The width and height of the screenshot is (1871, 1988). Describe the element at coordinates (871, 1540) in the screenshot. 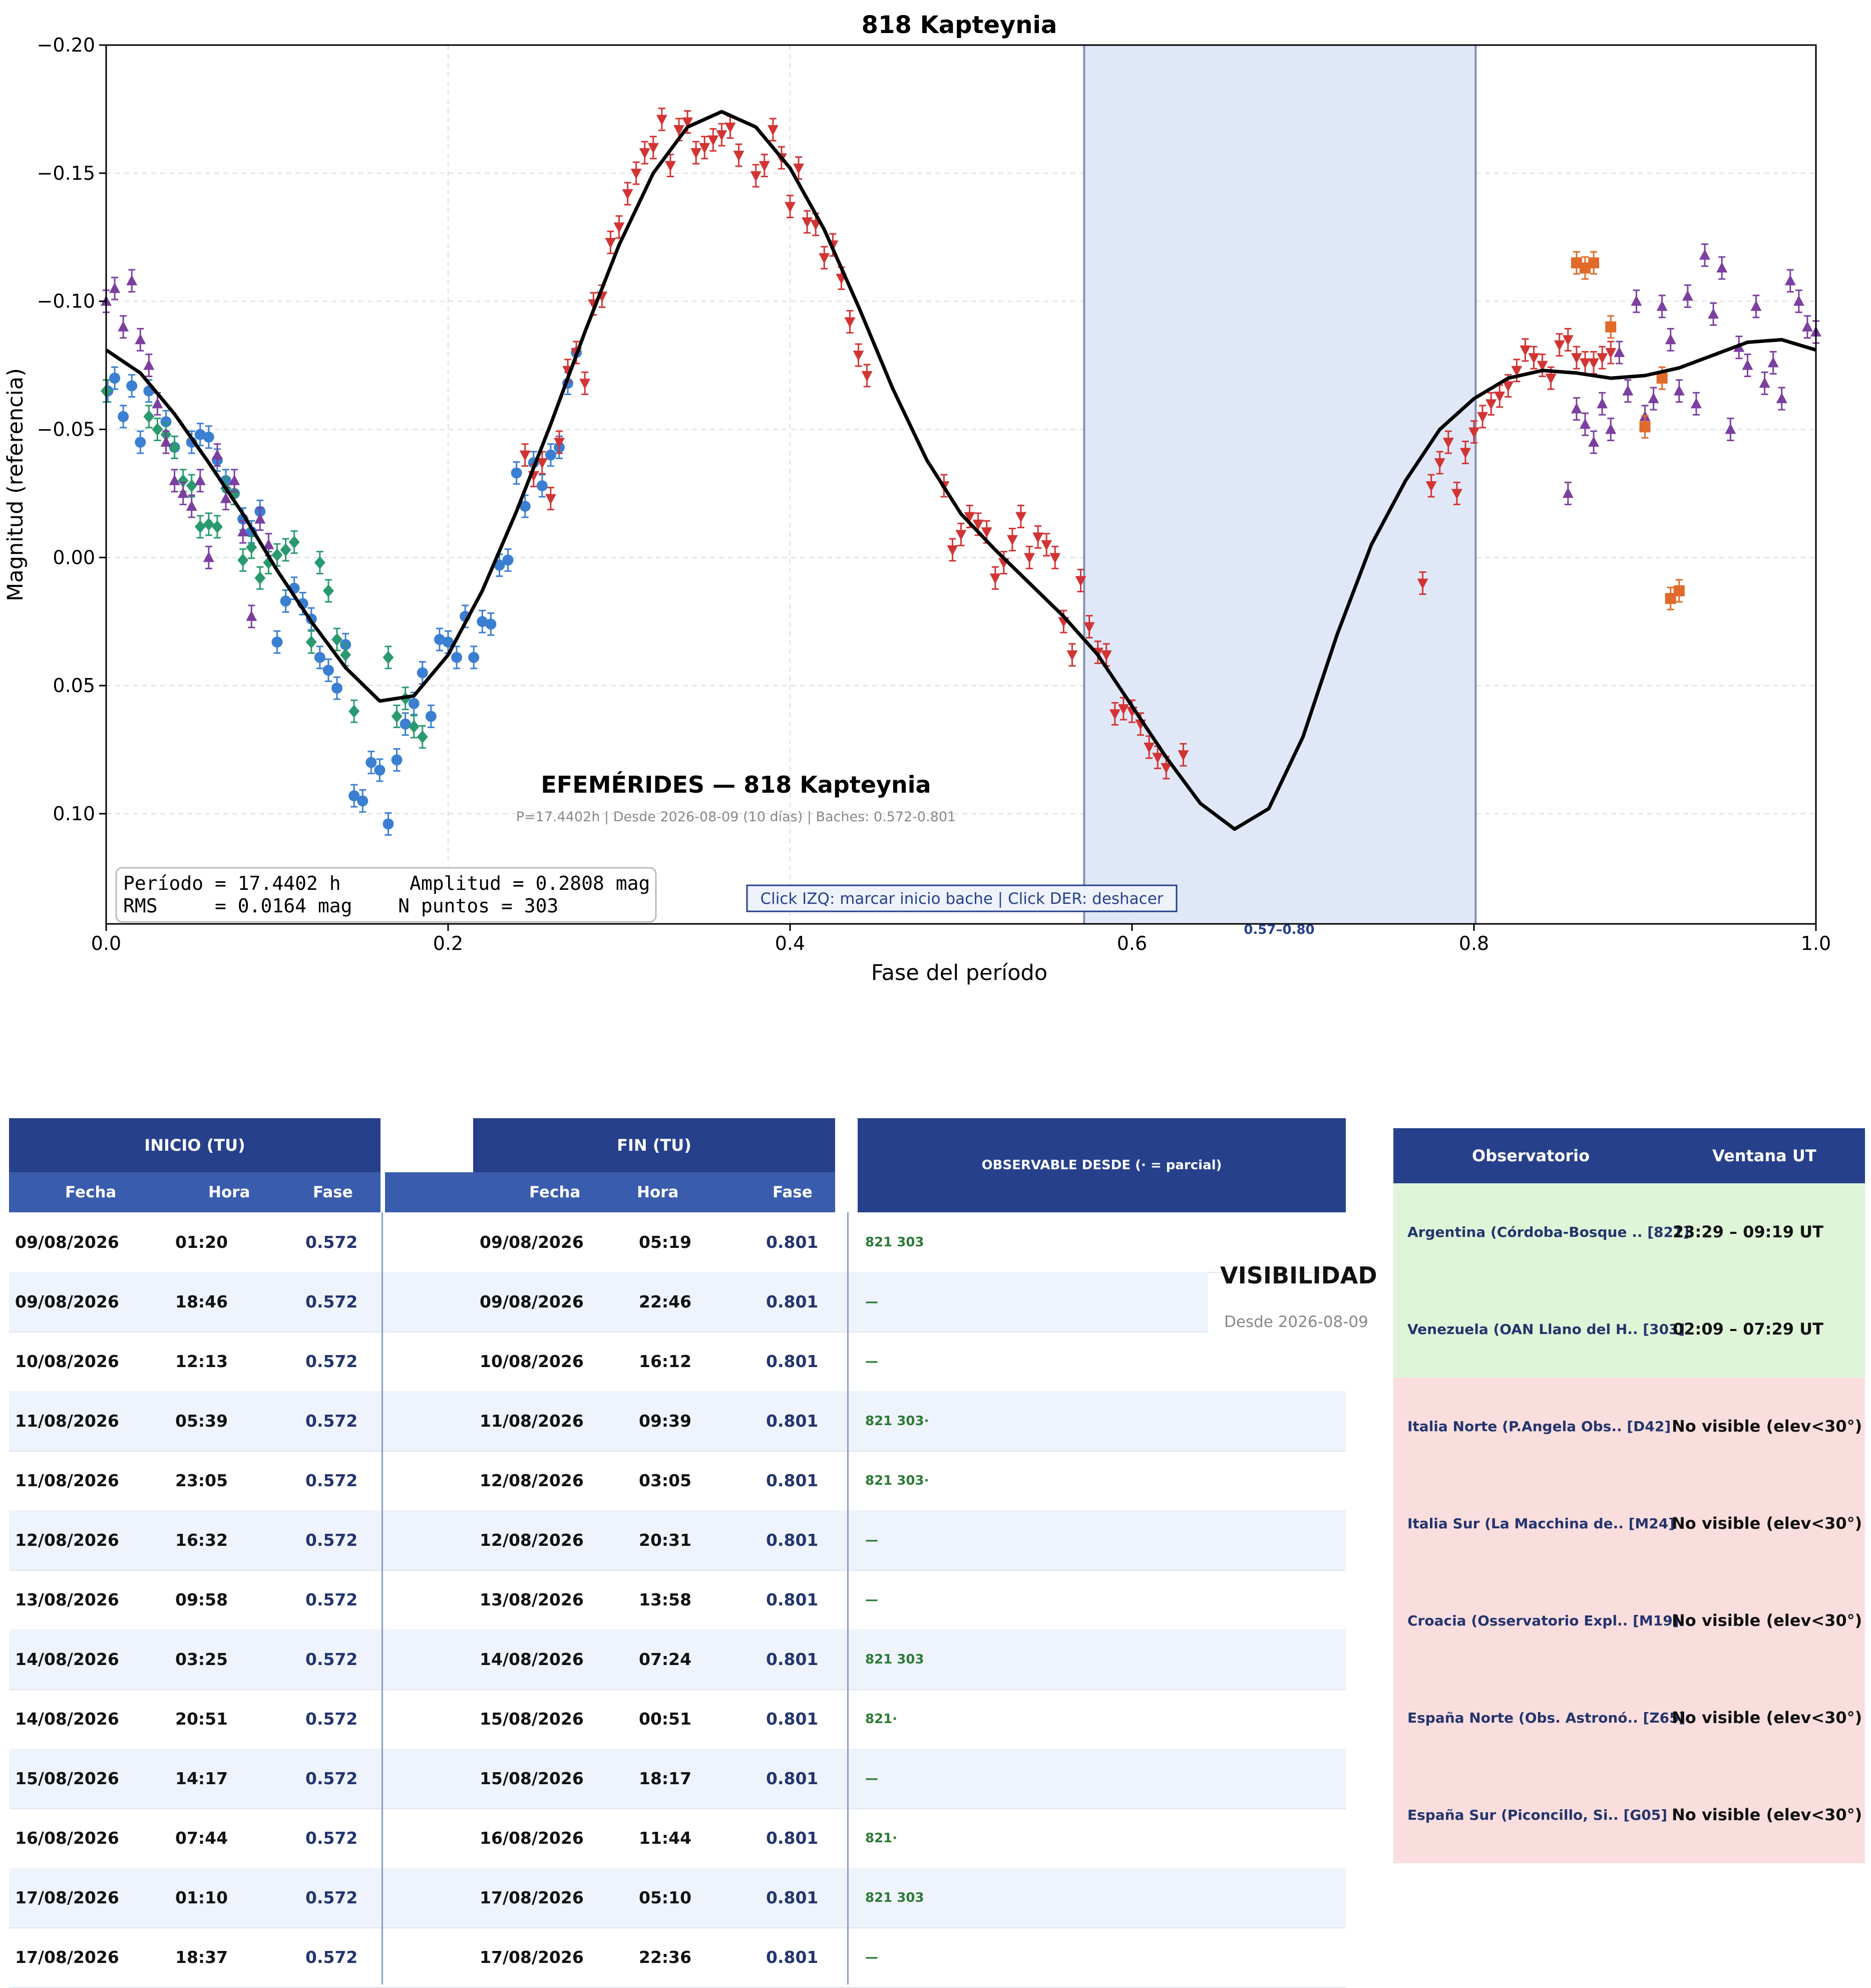

I see `cell-obs: —` at that location.